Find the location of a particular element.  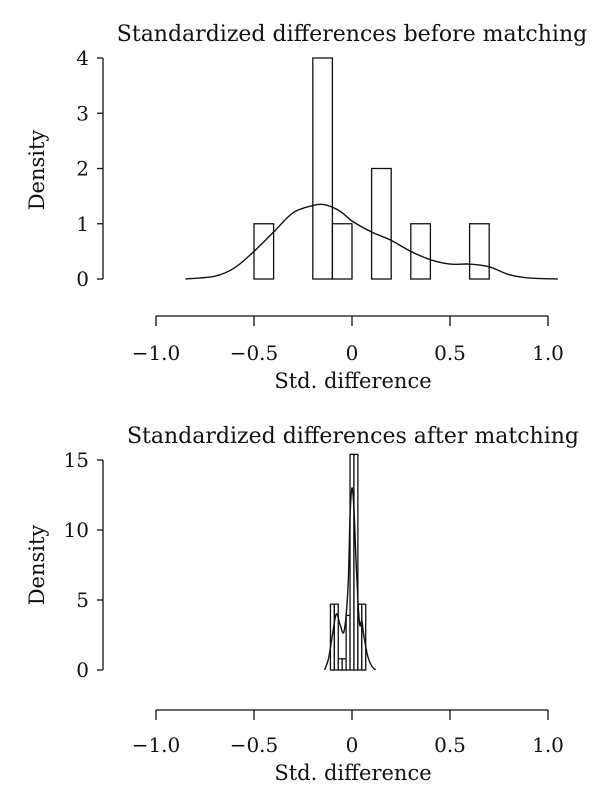

y-tick-label: 2 is located at coordinates (82, 169).